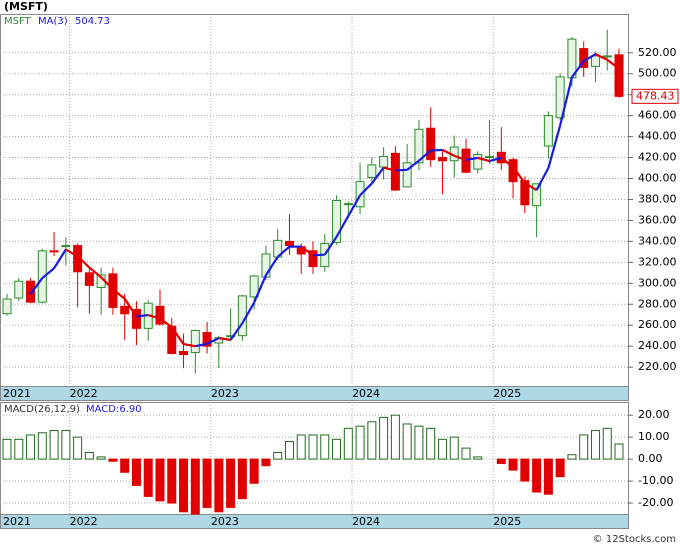  Describe the element at coordinates (92, 21) in the screenshot. I see `legend-value: 504.73` at that location.